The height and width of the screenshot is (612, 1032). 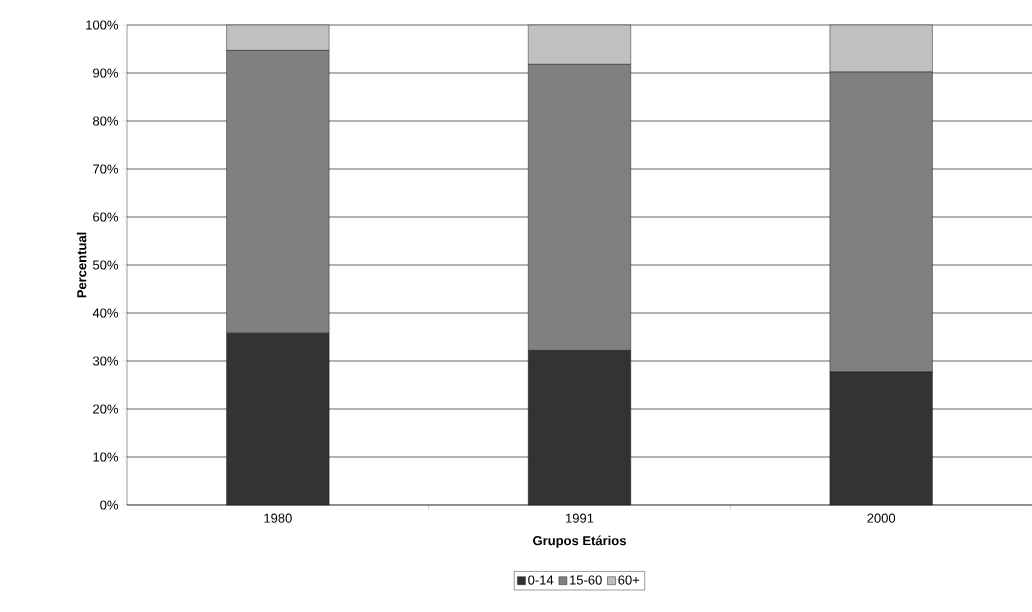 I want to click on y-axis-title: Percentual, so click(x=81, y=265).